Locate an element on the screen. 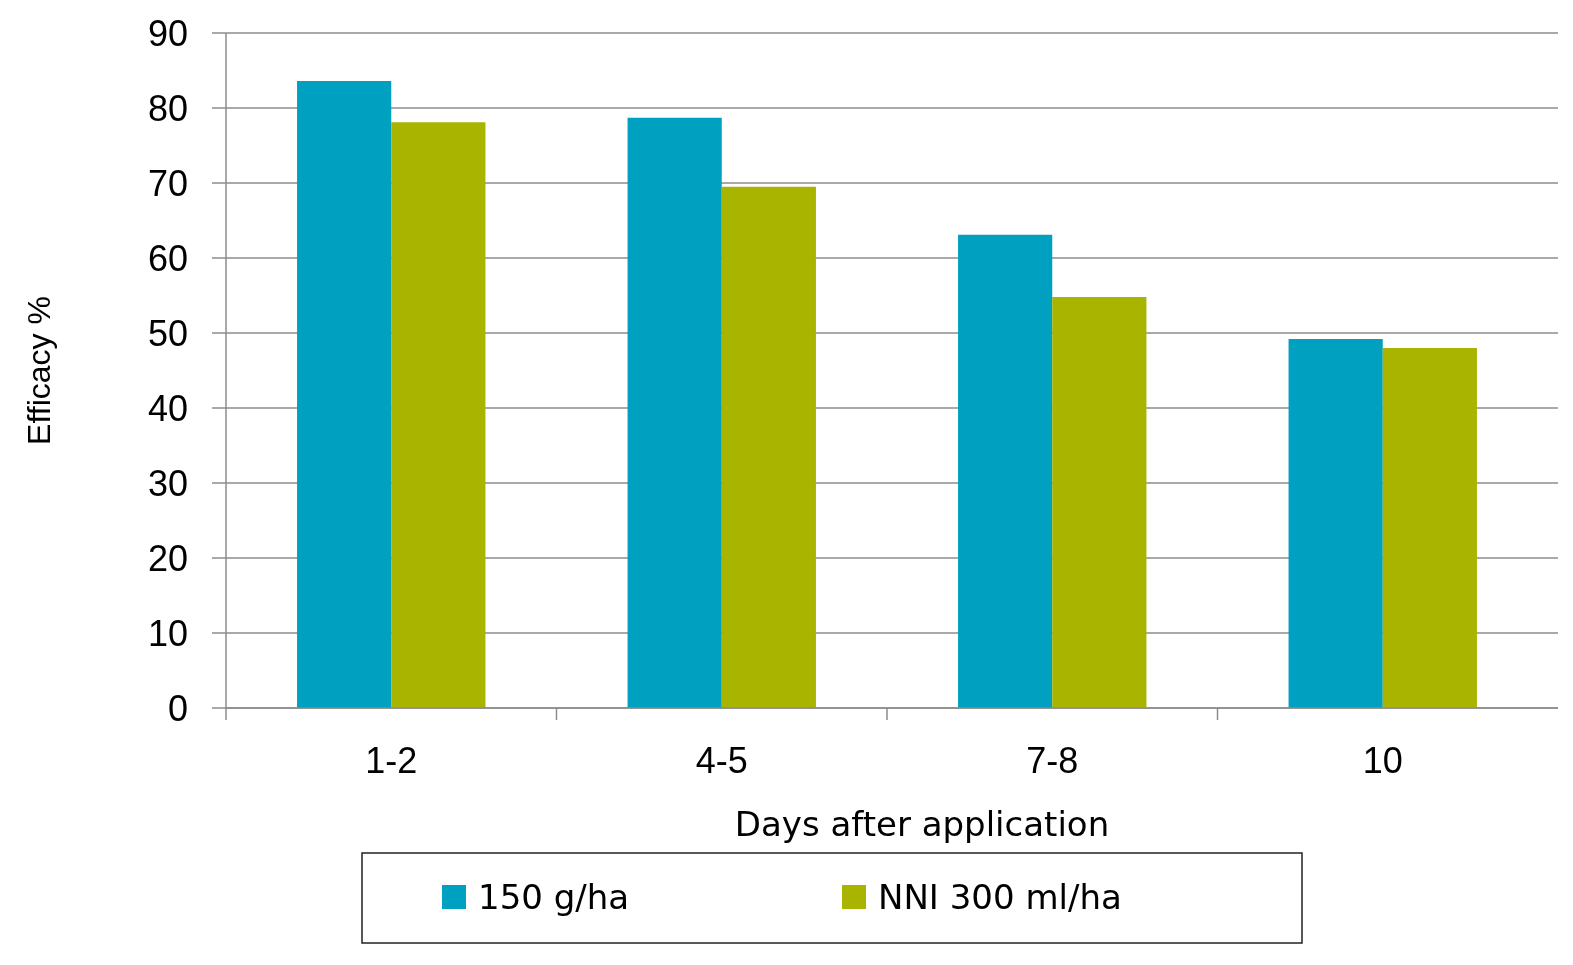  y-tick-label: 20 is located at coordinates (167, 558).